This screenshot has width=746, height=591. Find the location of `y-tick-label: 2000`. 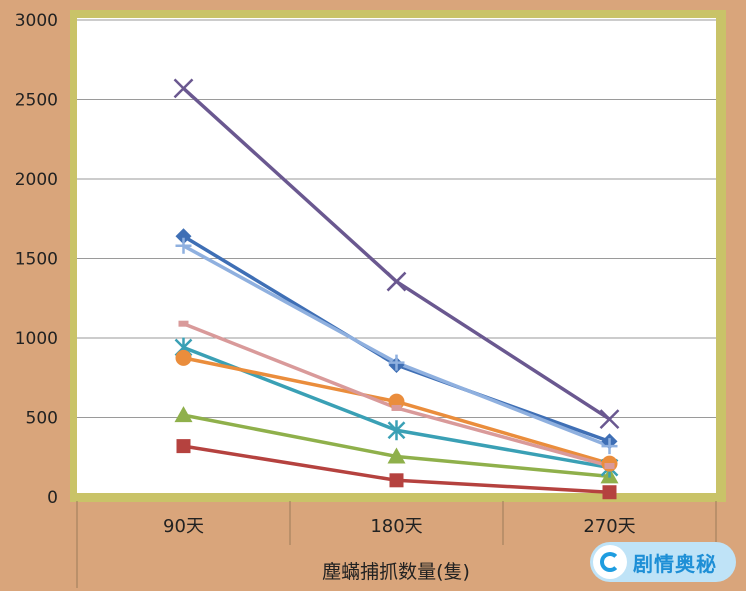

y-tick-label: 2000 is located at coordinates (36, 180).